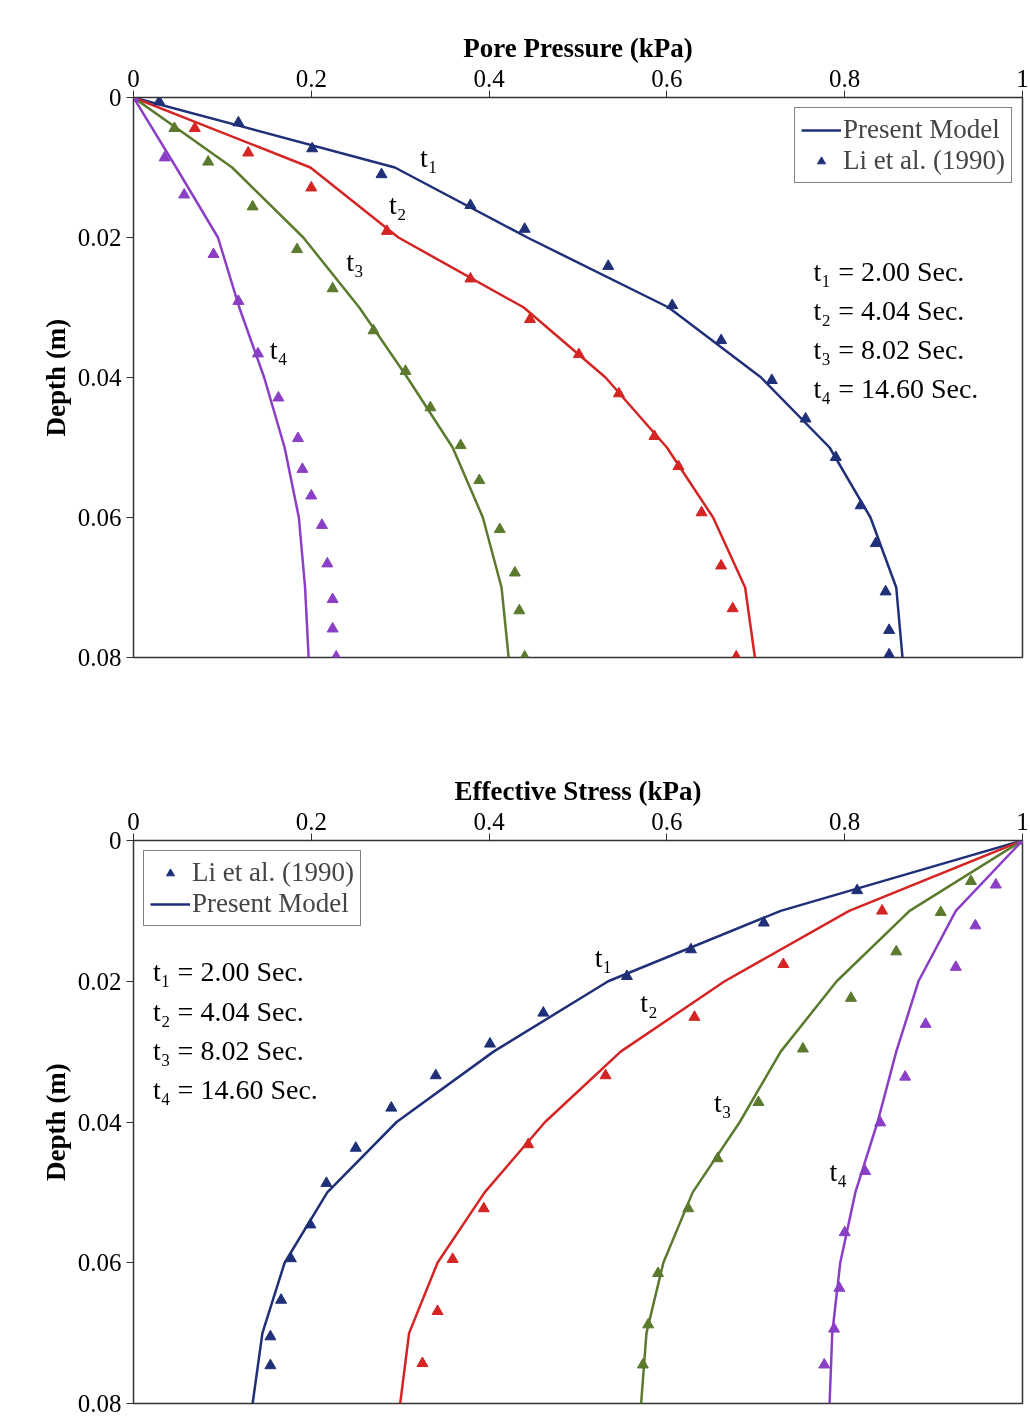 The width and height of the screenshot is (1030, 1423). Describe the element at coordinates (578, 47) in the screenshot. I see `x-axis-title: Pore Pressure (kPa)` at that location.